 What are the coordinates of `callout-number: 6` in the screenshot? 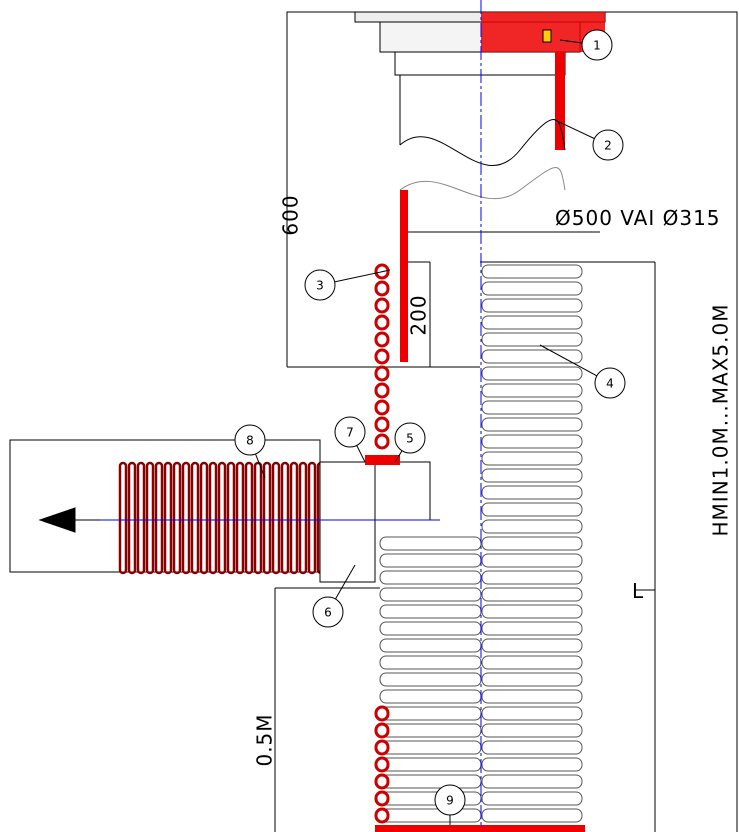 It's located at (328, 613).